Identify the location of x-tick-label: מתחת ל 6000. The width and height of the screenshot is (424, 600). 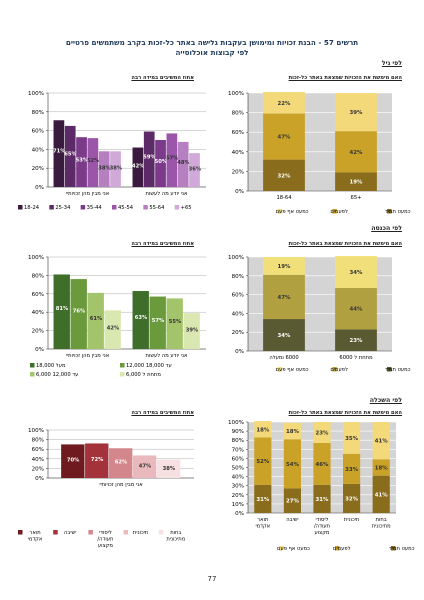
(356, 358).